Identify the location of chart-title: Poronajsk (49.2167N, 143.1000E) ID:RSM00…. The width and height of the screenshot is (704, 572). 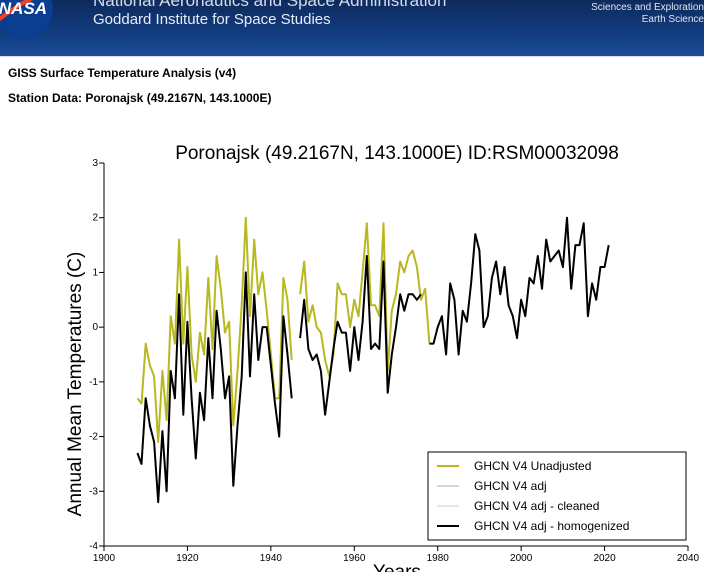
(397, 153).